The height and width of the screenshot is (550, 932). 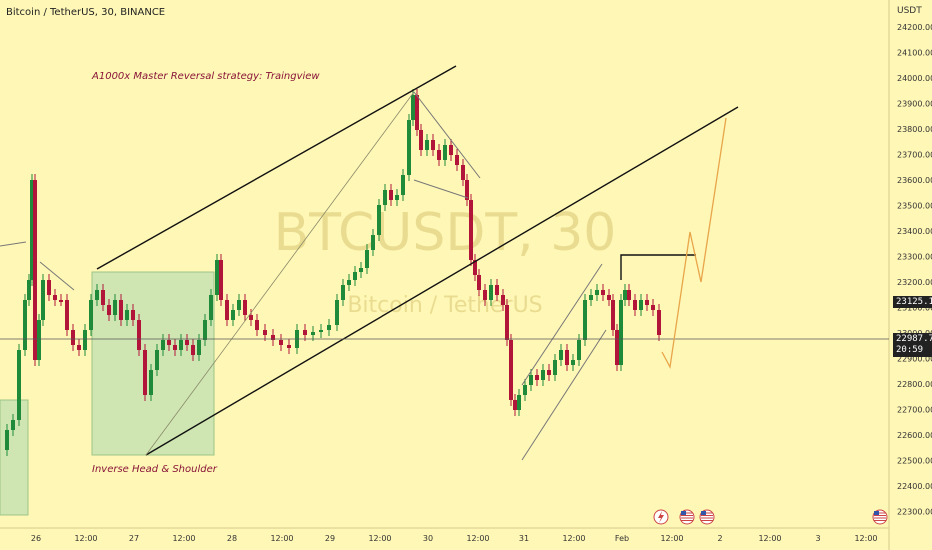 What do you see at coordinates (914, 384) in the screenshot?
I see `price-tick-label: 22800.00` at bounding box center [914, 384].